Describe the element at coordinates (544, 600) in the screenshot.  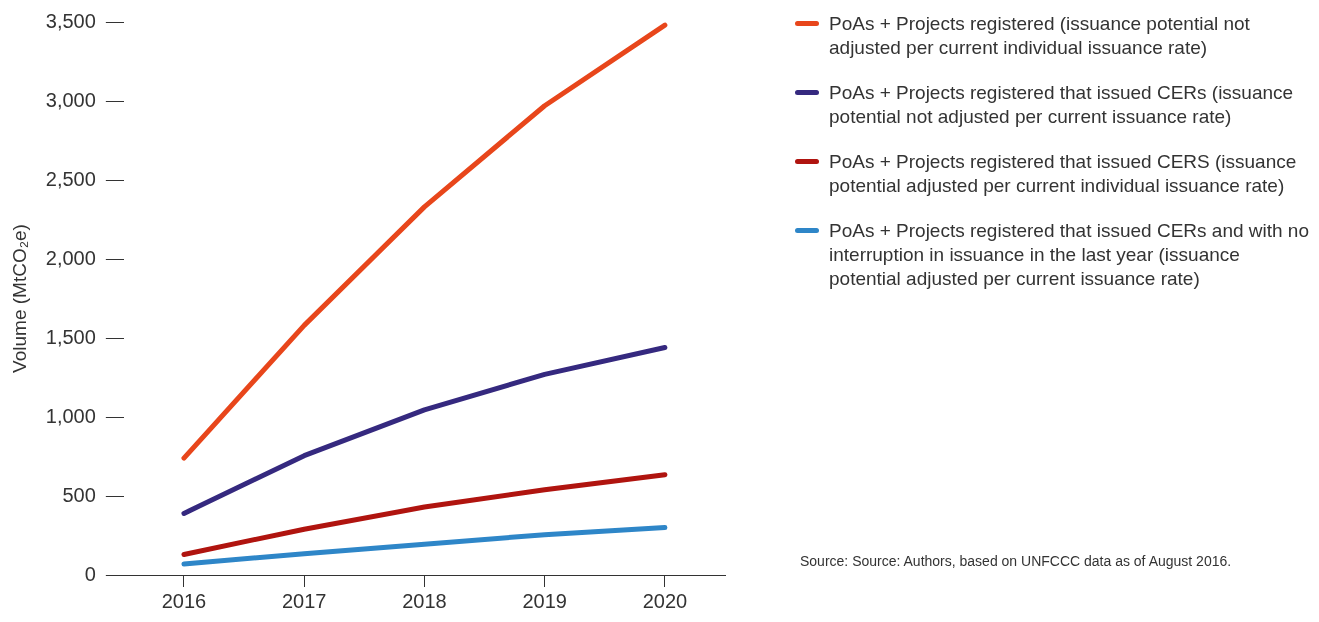
I see `x-tick-label: 2019` at that location.